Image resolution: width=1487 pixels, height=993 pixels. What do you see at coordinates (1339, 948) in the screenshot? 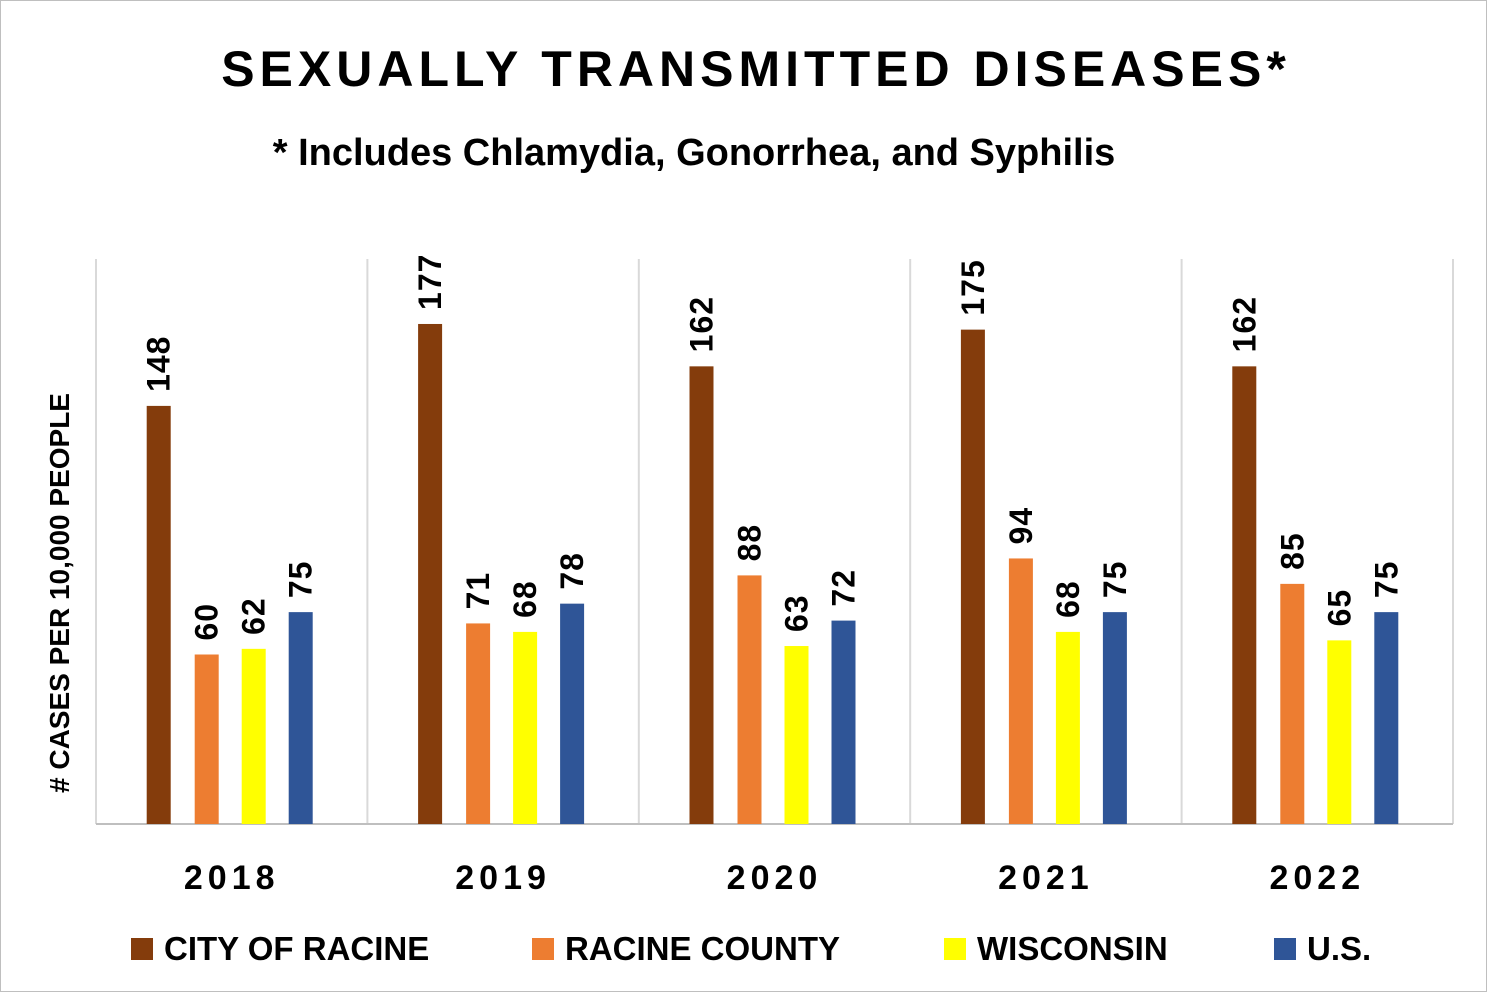
I see `legend-label: U.S.` at bounding box center [1339, 948].